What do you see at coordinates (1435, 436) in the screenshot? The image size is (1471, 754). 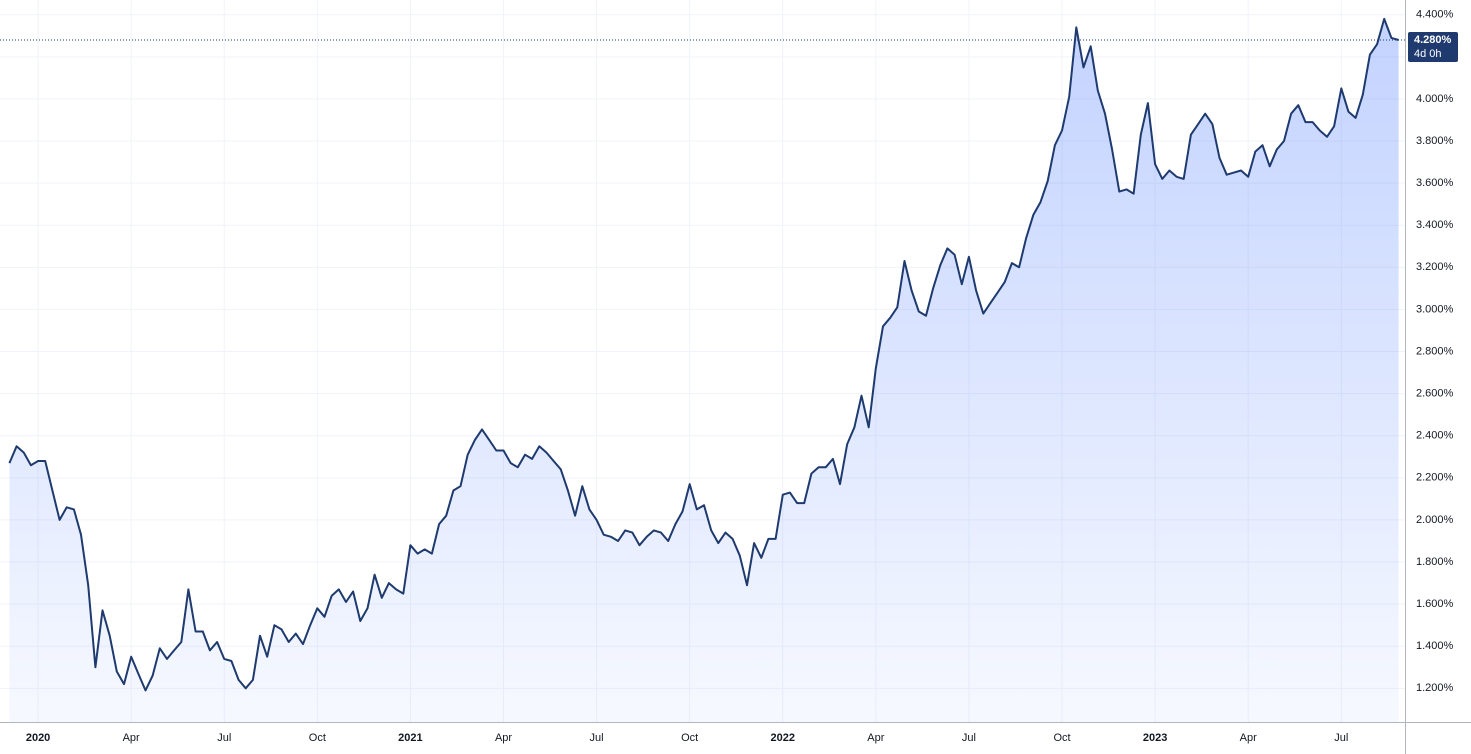 I see `y-tick-label: 2.400%` at bounding box center [1435, 436].